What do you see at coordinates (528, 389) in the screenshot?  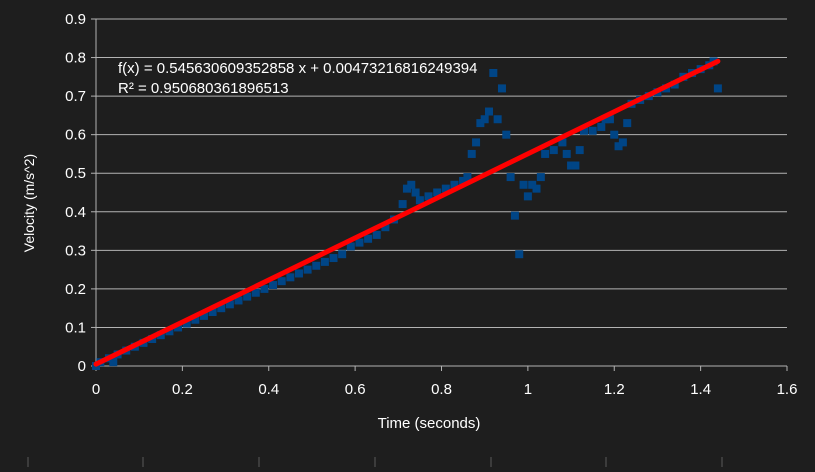 I see `x-tick-label: 1` at bounding box center [528, 389].